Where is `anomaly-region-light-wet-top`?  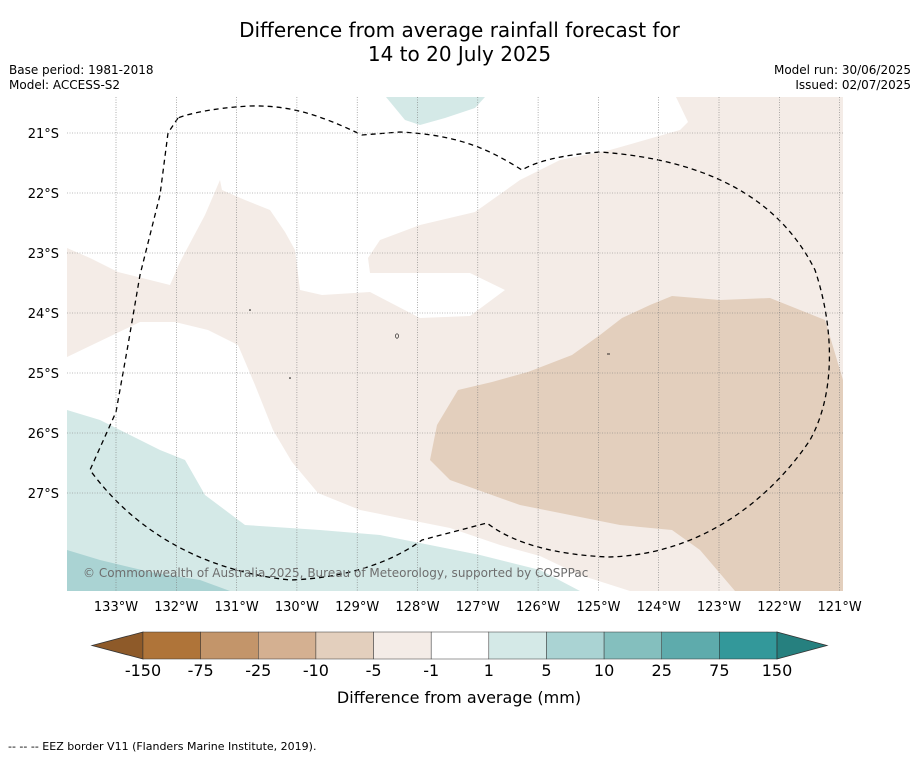 anomaly-region-light-wet-top is located at coordinates (435, 111).